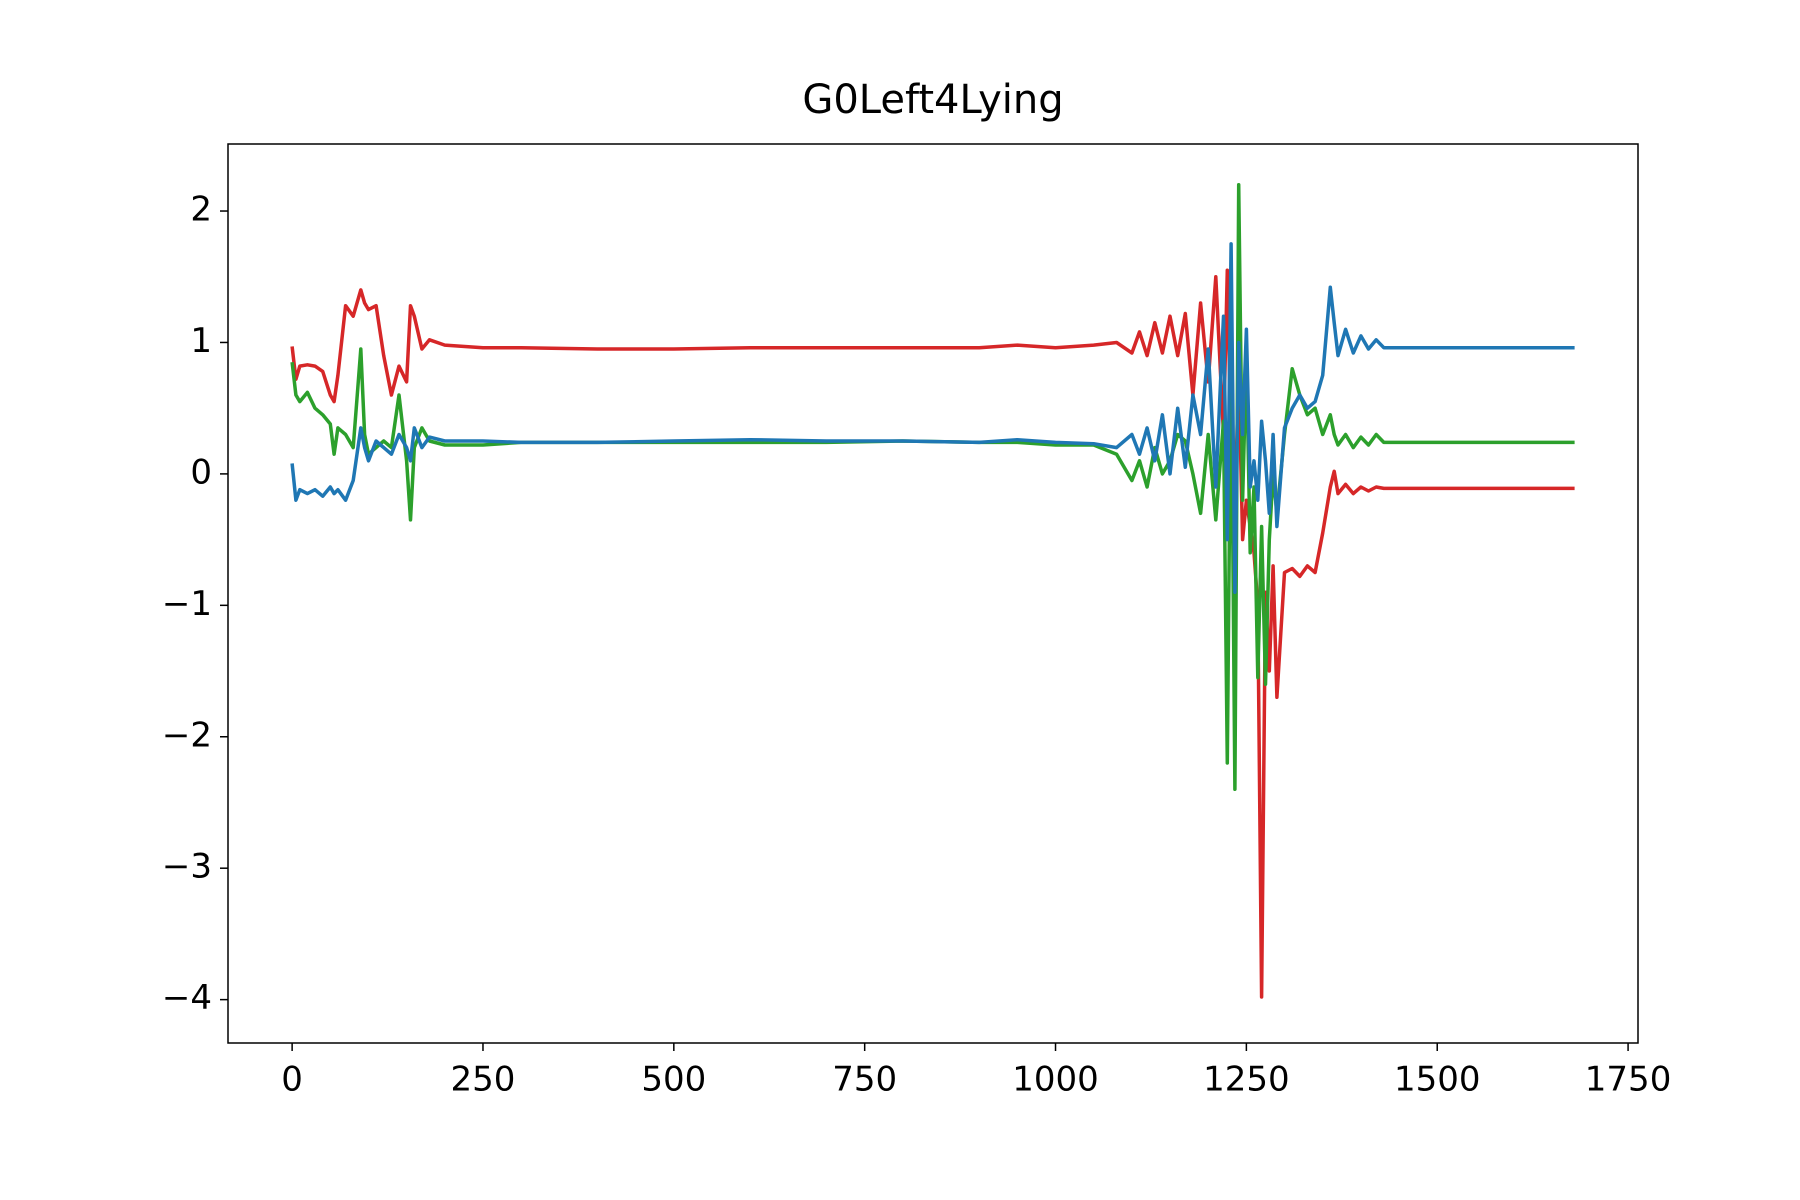 This screenshot has width=1800, height=1200. Describe the element at coordinates (932, 100) in the screenshot. I see `chart-title: G0Left4Lying` at that location.